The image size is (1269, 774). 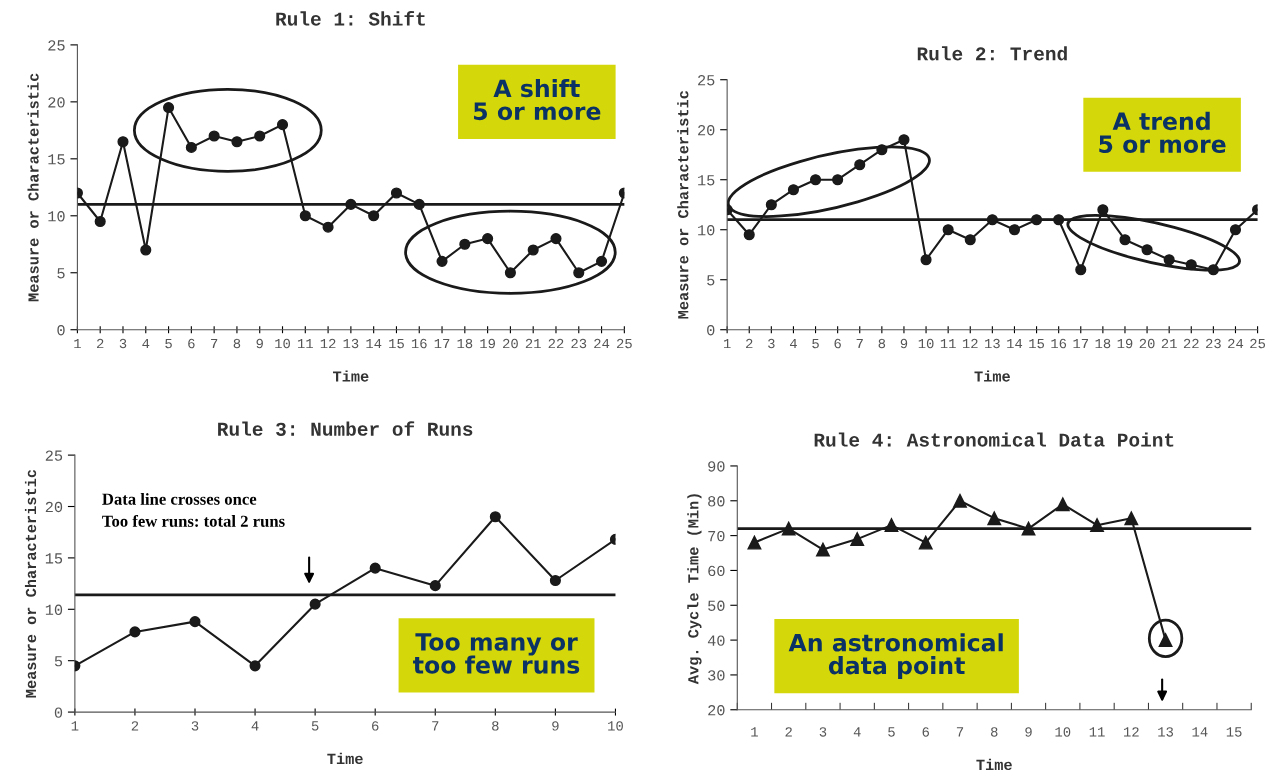 I want to click on annotation: An astronomical data point, so click(x=895, y=656).